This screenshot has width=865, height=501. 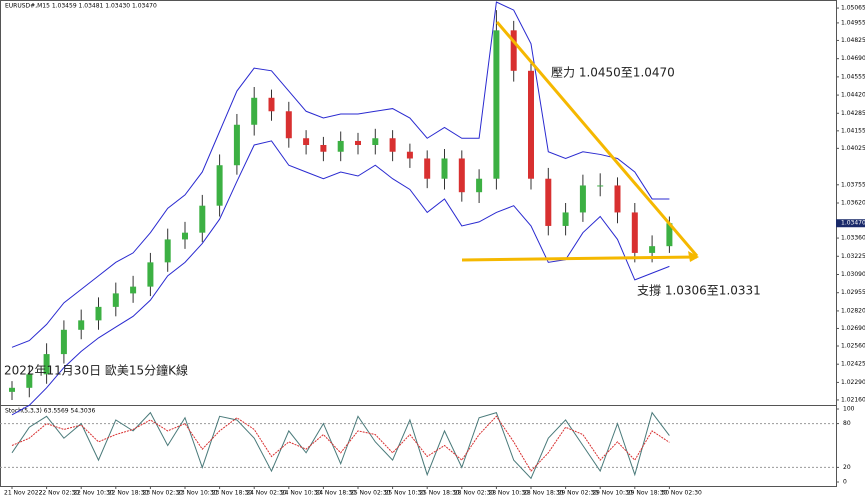 What do you see at coordinates (59, 493) in the screenshot?
I see `x-tick-label: 22 Nov 02:30` at bounding box center [59, 493].